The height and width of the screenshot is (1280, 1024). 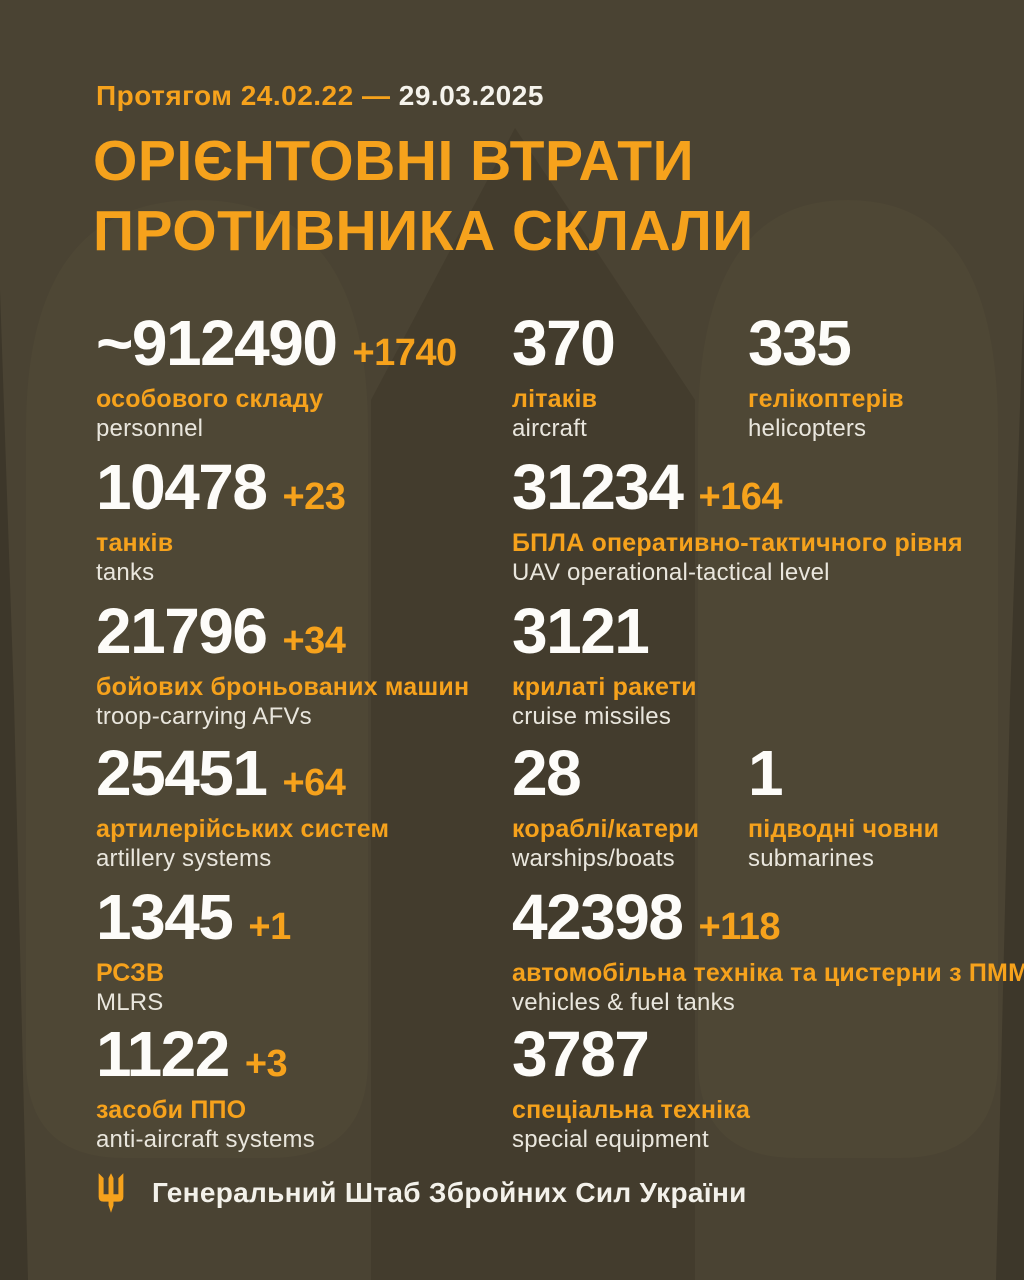 What do you see at coordinates (631, 1110) in the screenshot?
I see `stat-label-uk: спеціальна техніка` at bounding box center [631, 1110].